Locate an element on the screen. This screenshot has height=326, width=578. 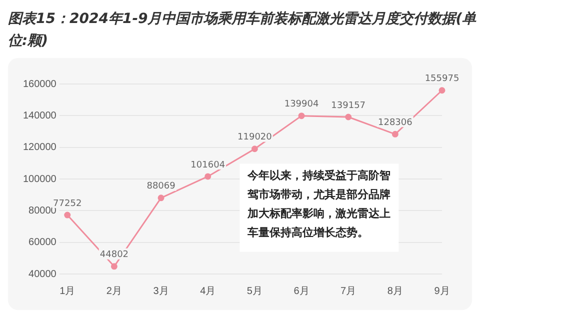
data-label: 44802 is located at coordinates (114, 255).